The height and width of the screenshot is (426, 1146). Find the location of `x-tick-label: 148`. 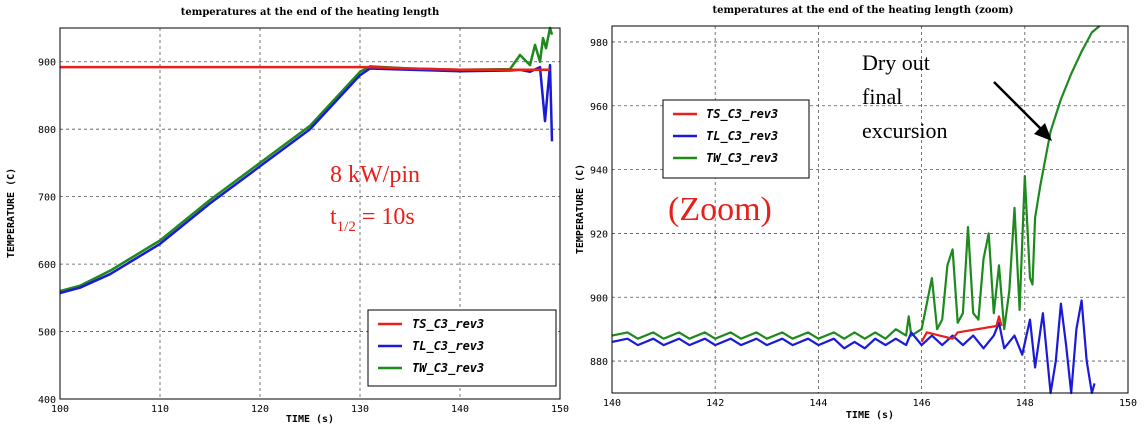

x-tick-label: 148 is located at coordinates (1025, 403).